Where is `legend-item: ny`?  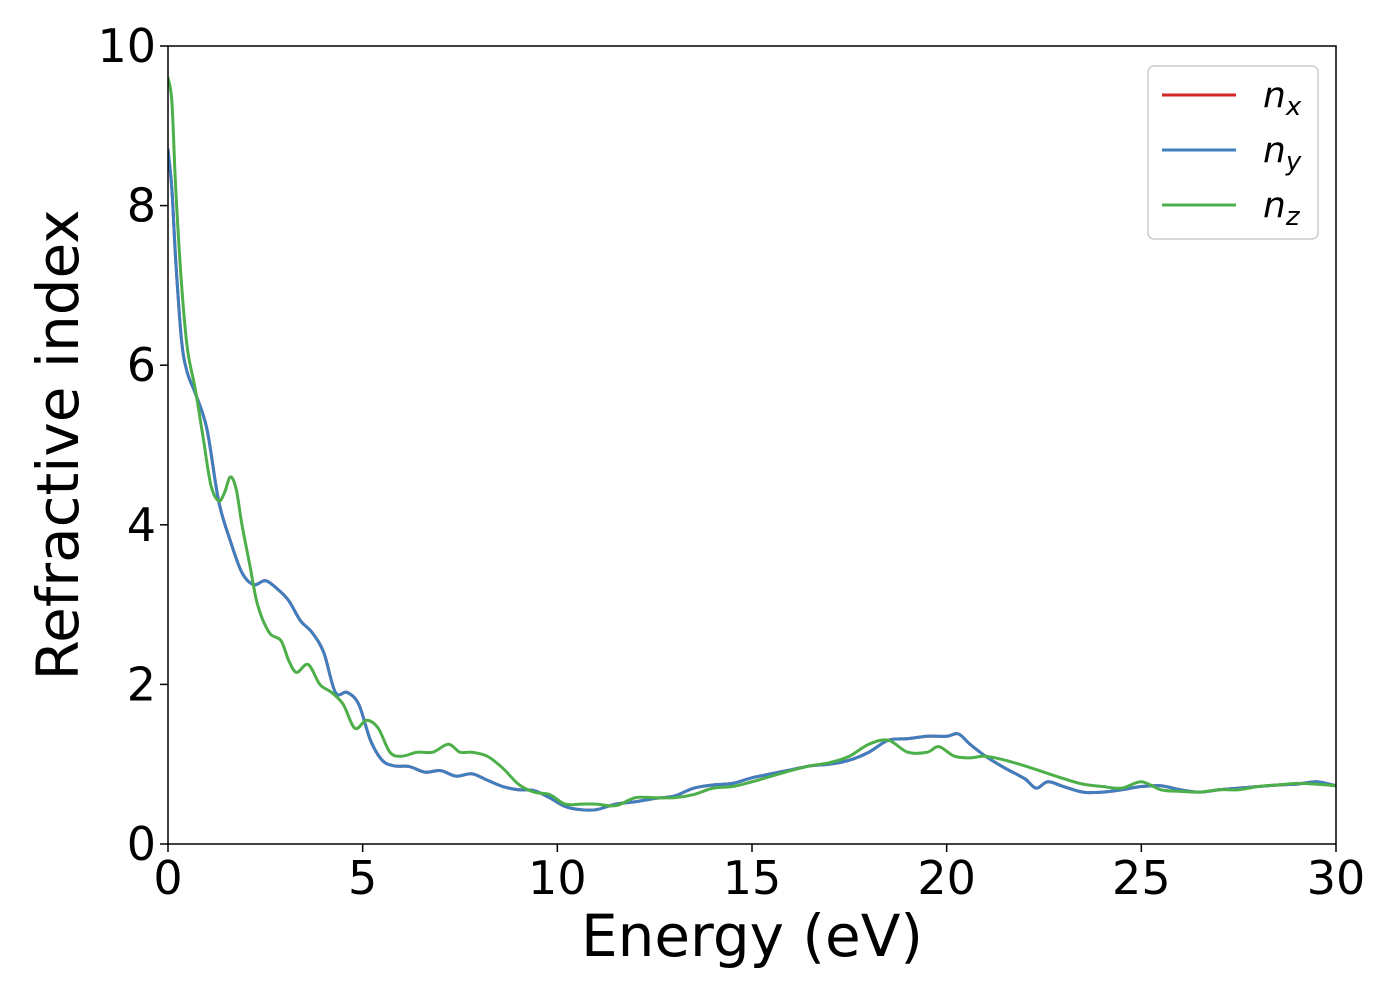
legend-item: ny is located at coordinates (1232, 153).